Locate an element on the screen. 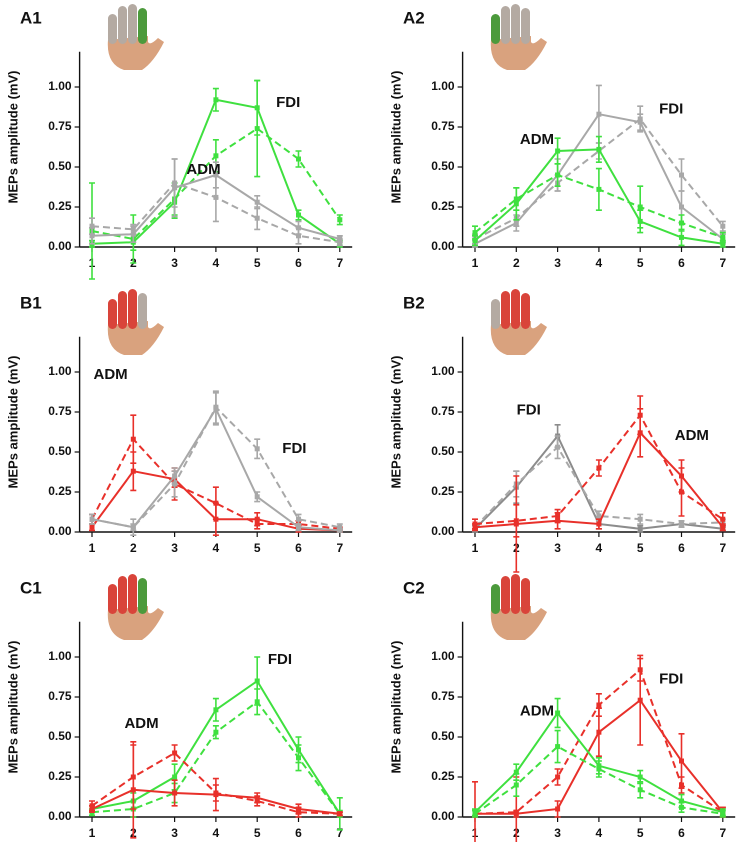 The height and width of the screenshot is (842, 747). series-annotation: ADM is located at coordinates (110, 374).